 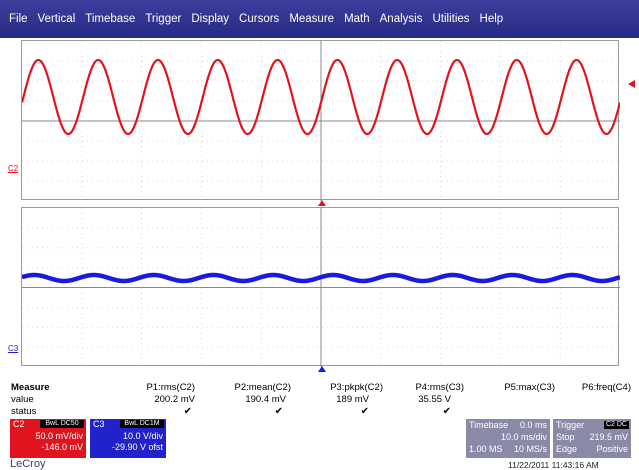 I want to click on trigger-slope: Positive, so click(x=612, y=449).